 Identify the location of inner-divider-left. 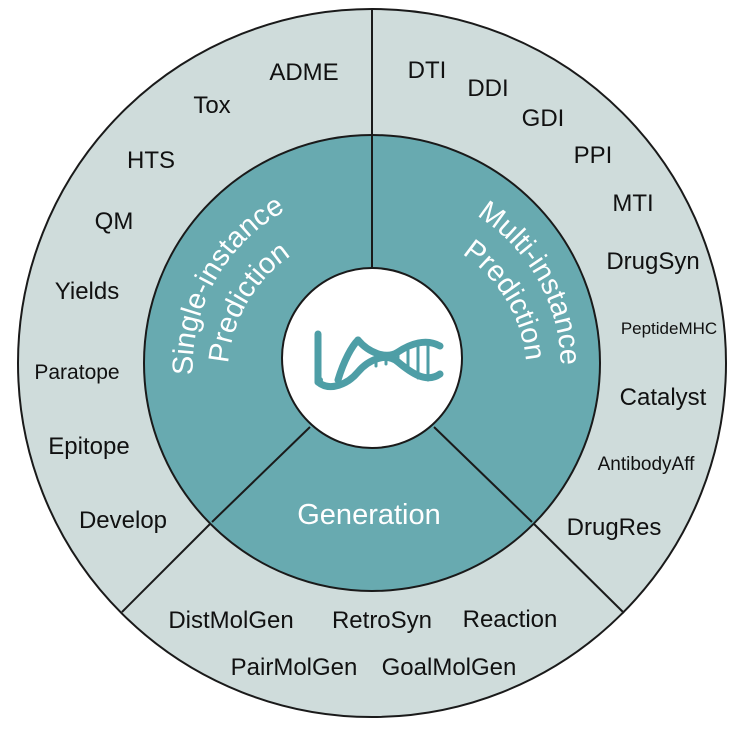
(261, 474).